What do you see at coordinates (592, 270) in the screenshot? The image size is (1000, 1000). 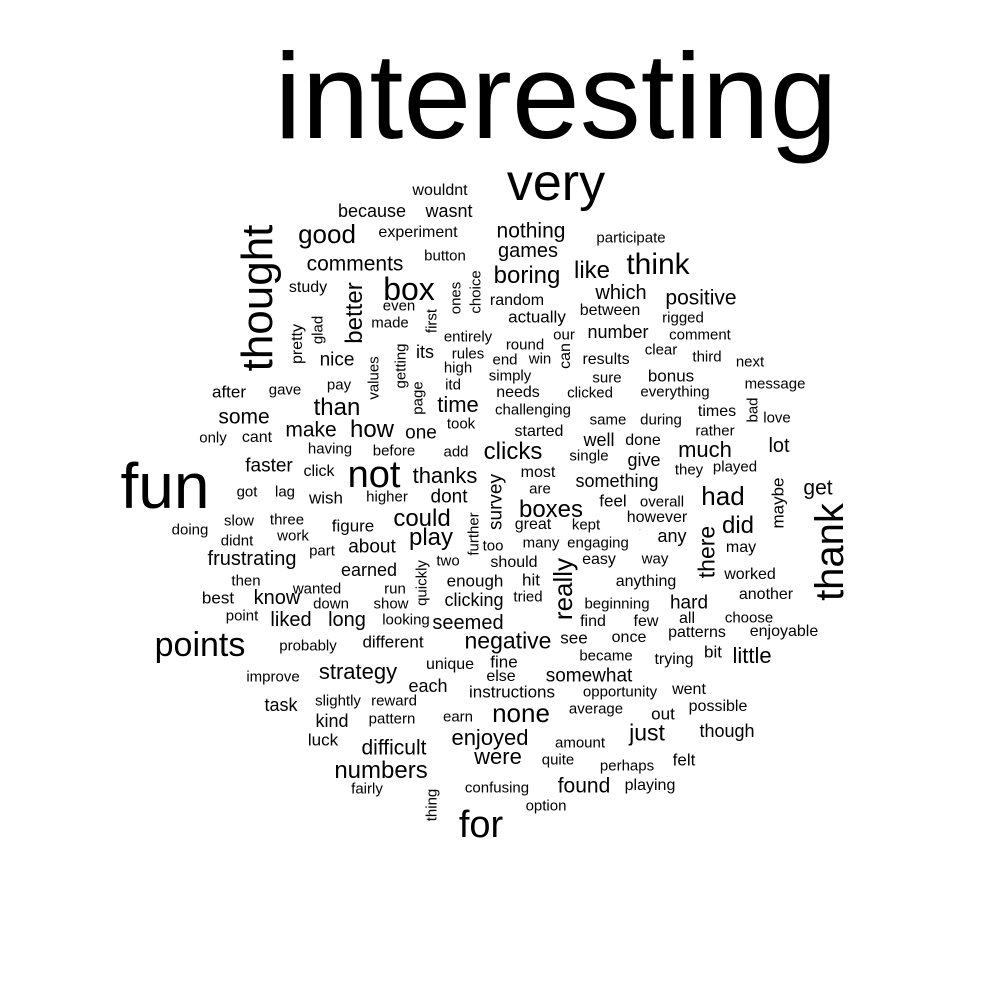 I see `word-like: like` at bounding box center [592, 270].